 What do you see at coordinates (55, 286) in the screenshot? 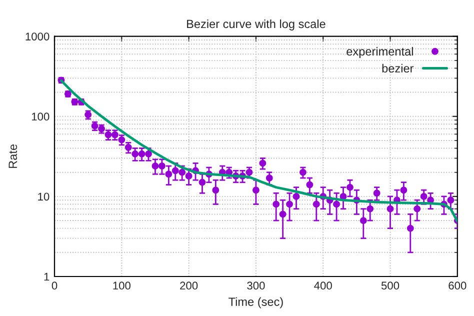
I see `x-tick-label: 0` at bounding box center [55, 286].